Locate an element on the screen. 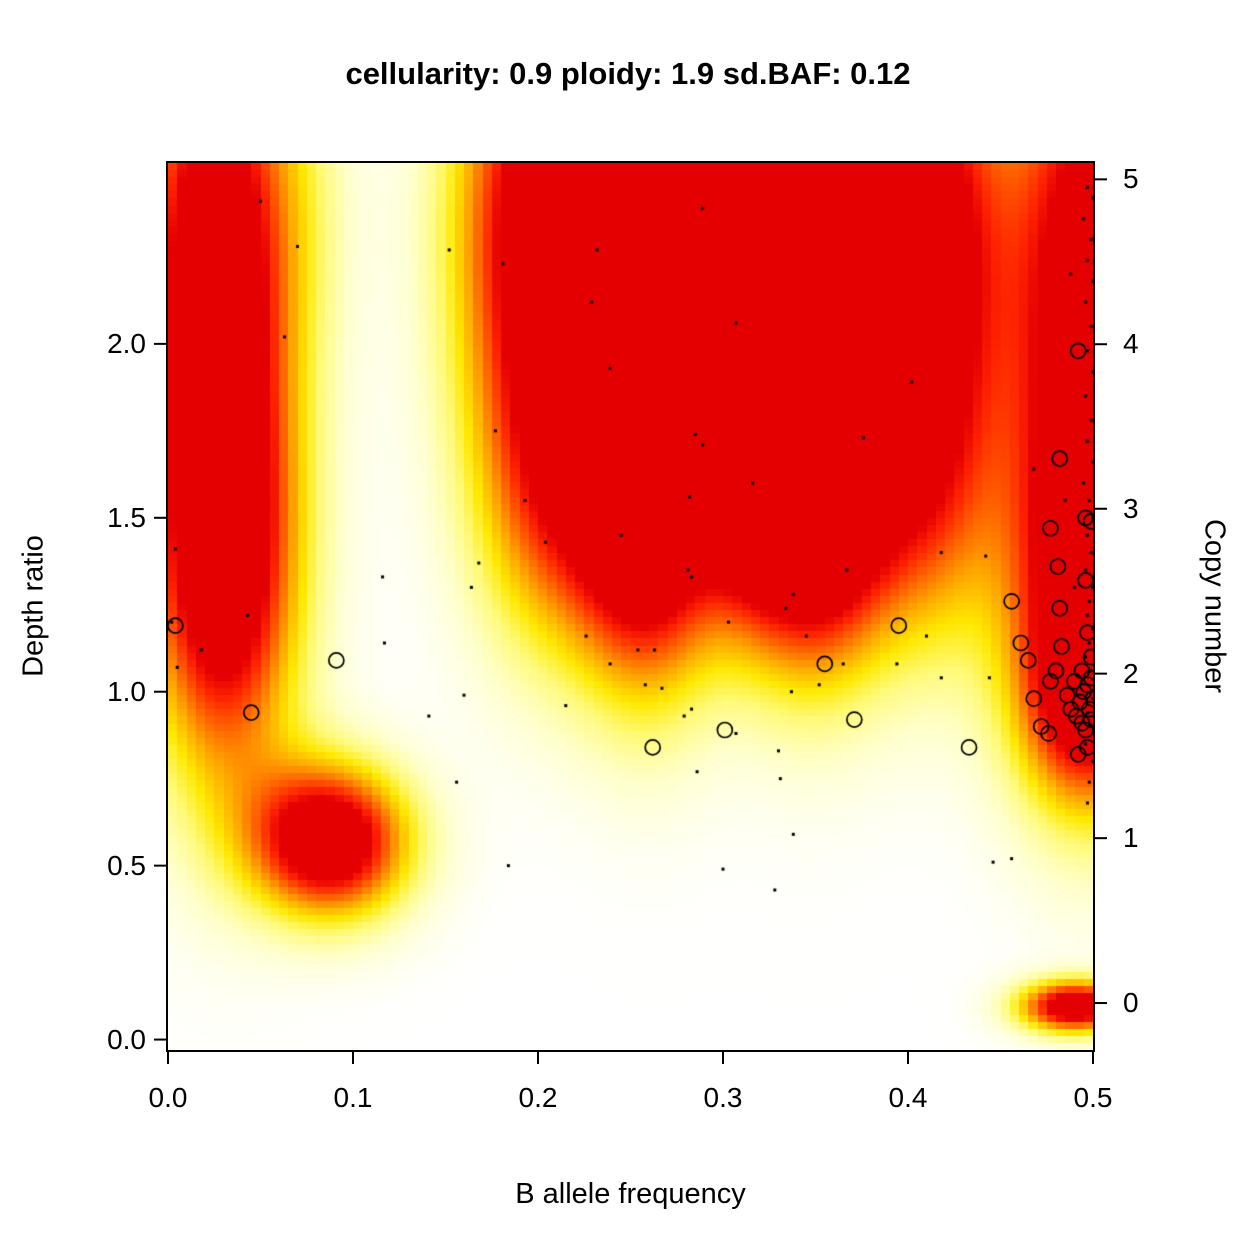 Image resolution: width=1256 pixels, height=1260 pixels. y2-tick-label: 0 is located at coordinates (1131, 1003).